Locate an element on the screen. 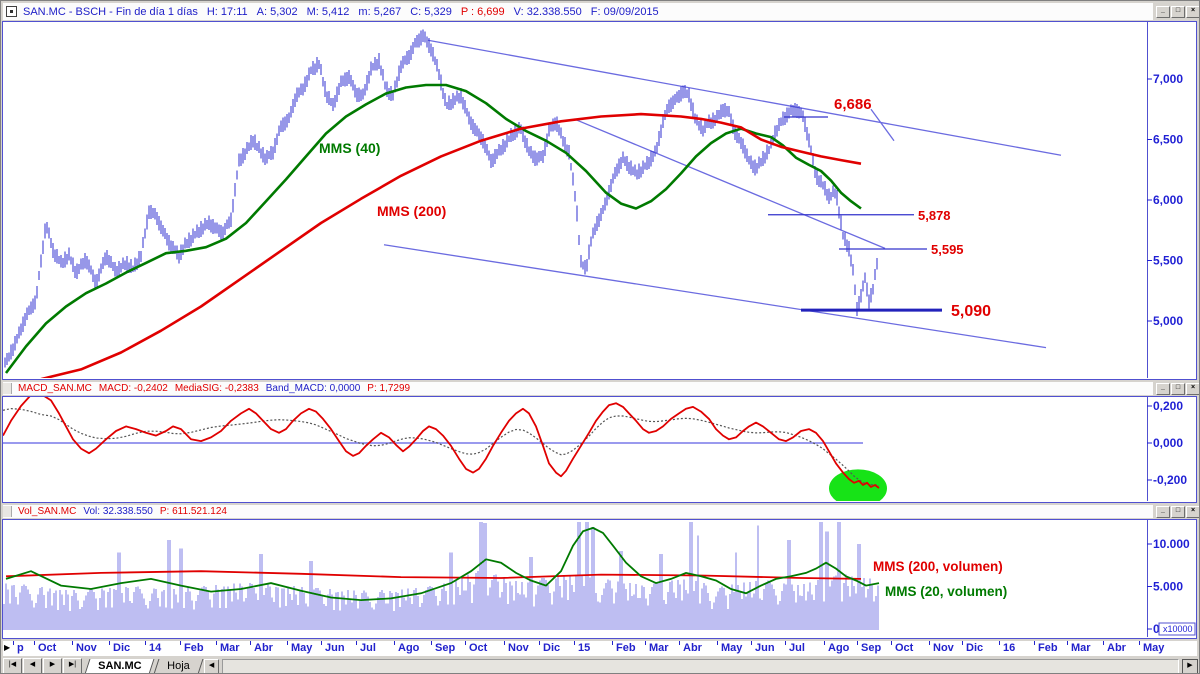 This screenshot has height=674, width=1200. vol-mms200-line is located at coordinates (433, 575).